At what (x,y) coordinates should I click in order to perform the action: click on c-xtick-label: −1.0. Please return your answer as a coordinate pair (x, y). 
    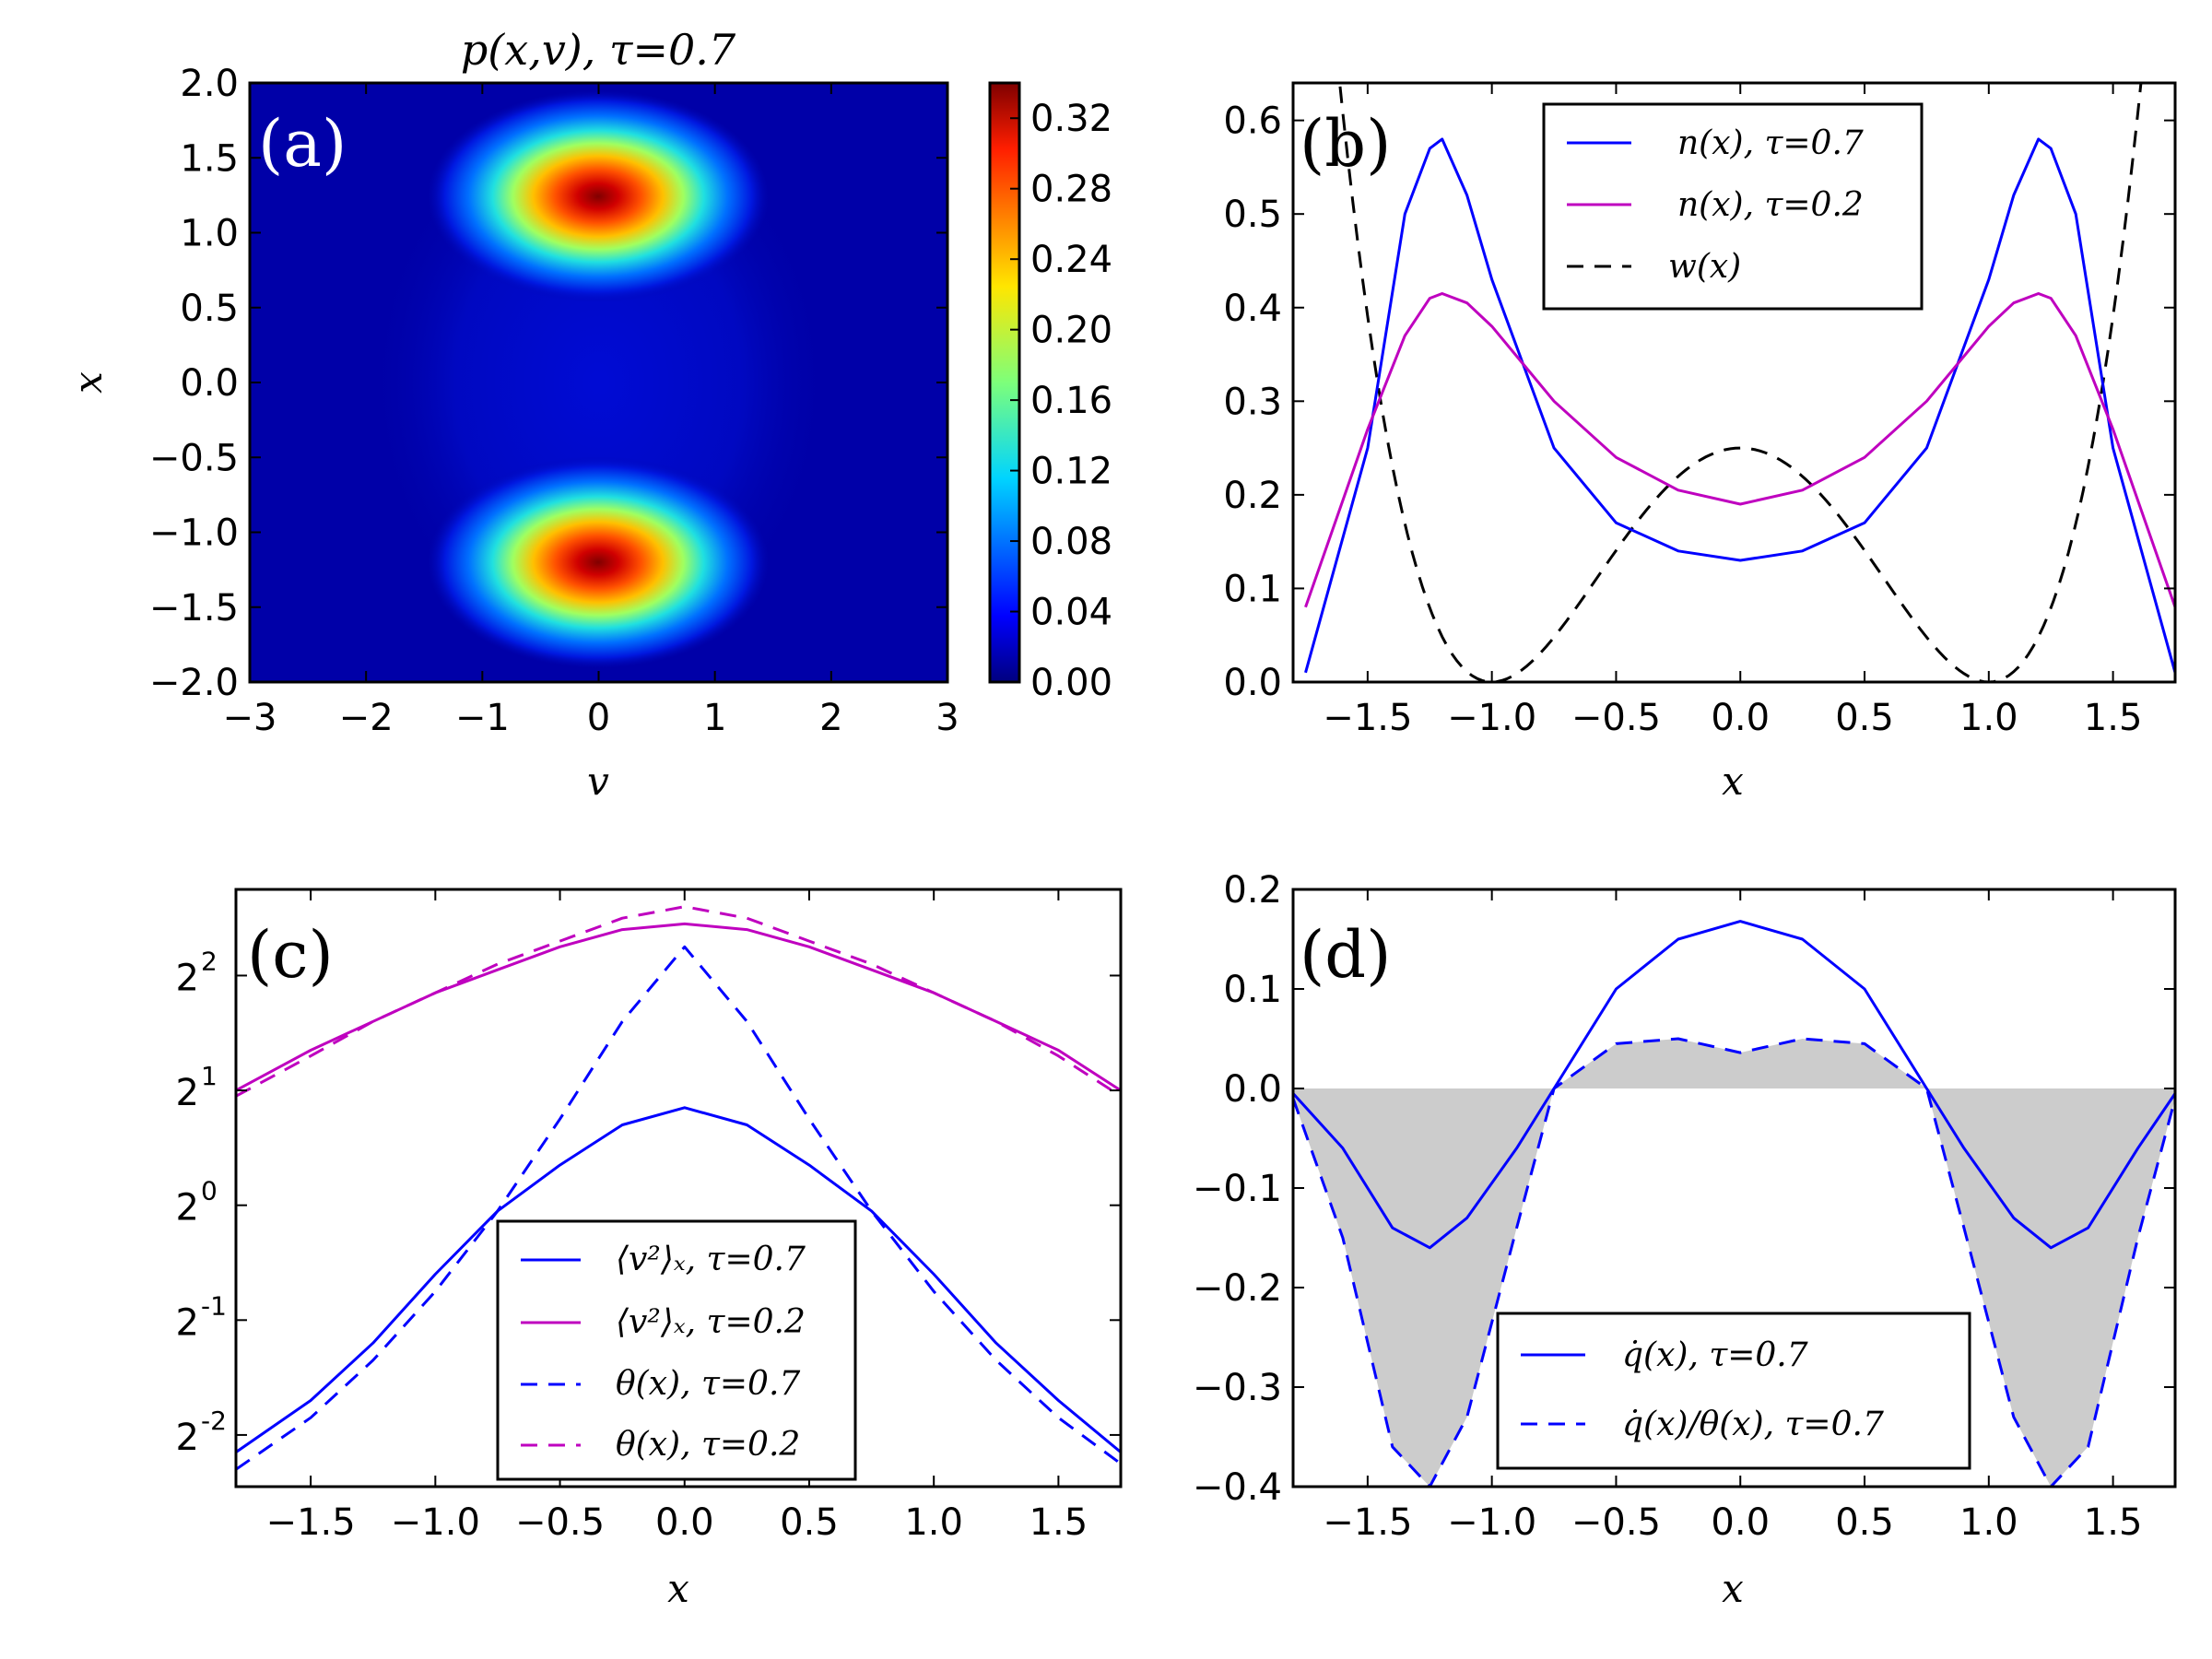
    Looking at the image, I should click on (435, 1522).